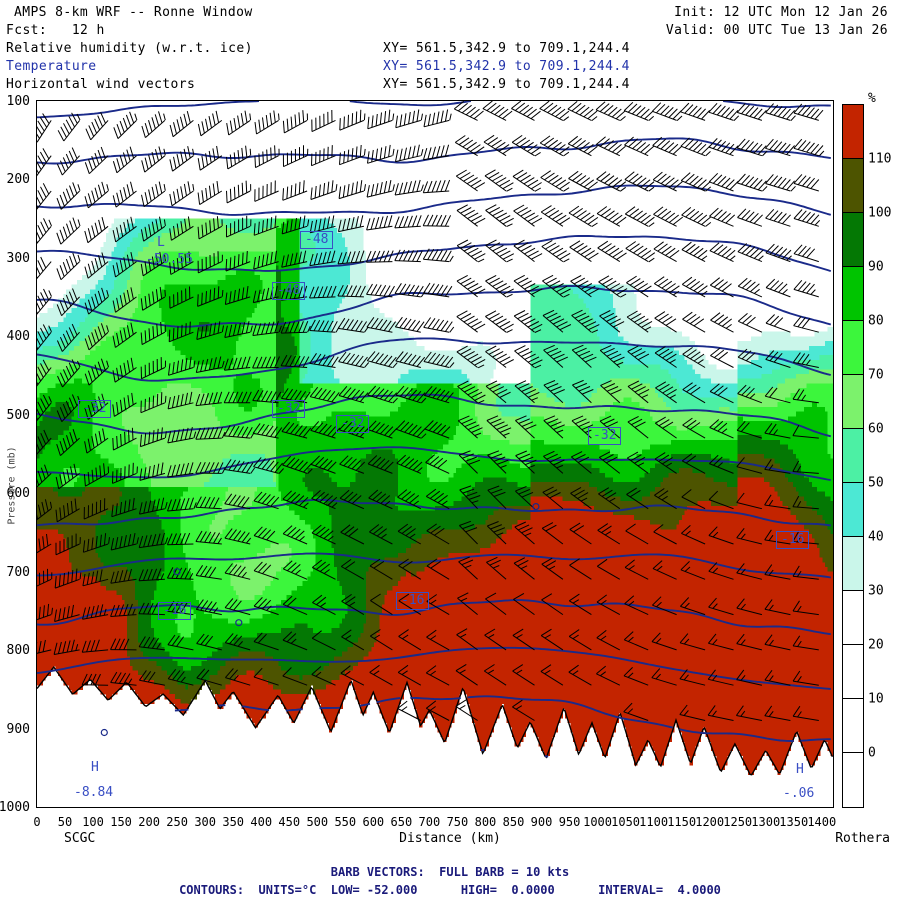 The height and width of the screenshot is (900, 900). I want to click on x-axis-tick-label: 1250, so click(738, 822).